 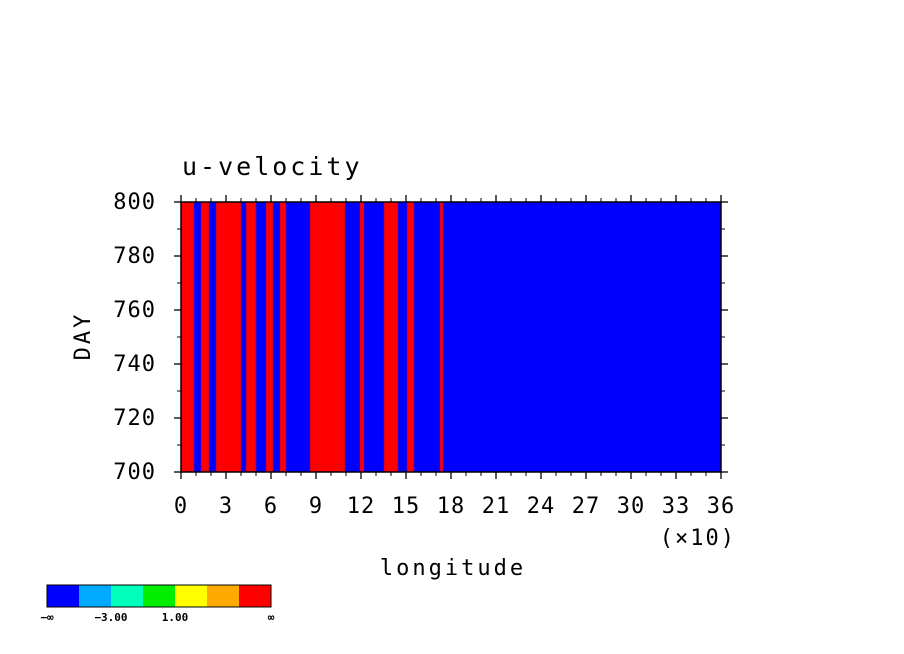 What do you see at coordinates (134, 337) in the screenshot?
I see `y-tick-labels: 700 720 740 760 780 800` at bounding box center [134, 337].